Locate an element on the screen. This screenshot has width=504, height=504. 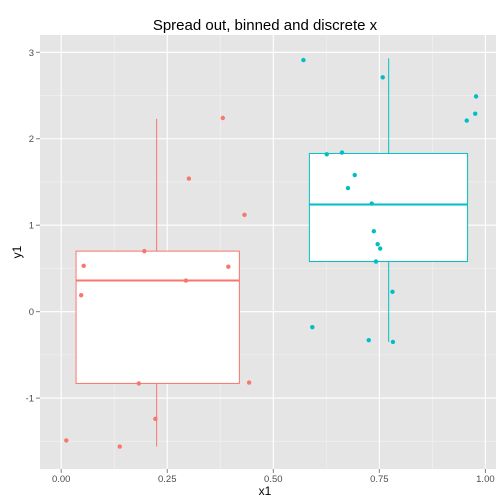
y-tick-label: 1 is located at coordinates (31, 226).